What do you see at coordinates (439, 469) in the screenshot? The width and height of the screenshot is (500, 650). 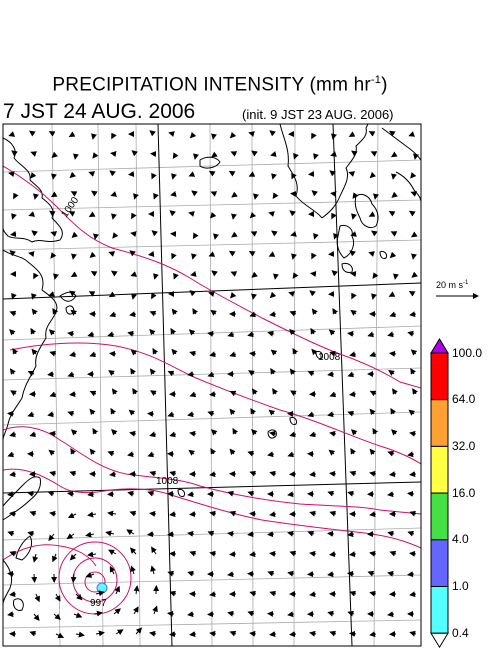 I see `colorbar-segment` at bounding box center [439, 469].